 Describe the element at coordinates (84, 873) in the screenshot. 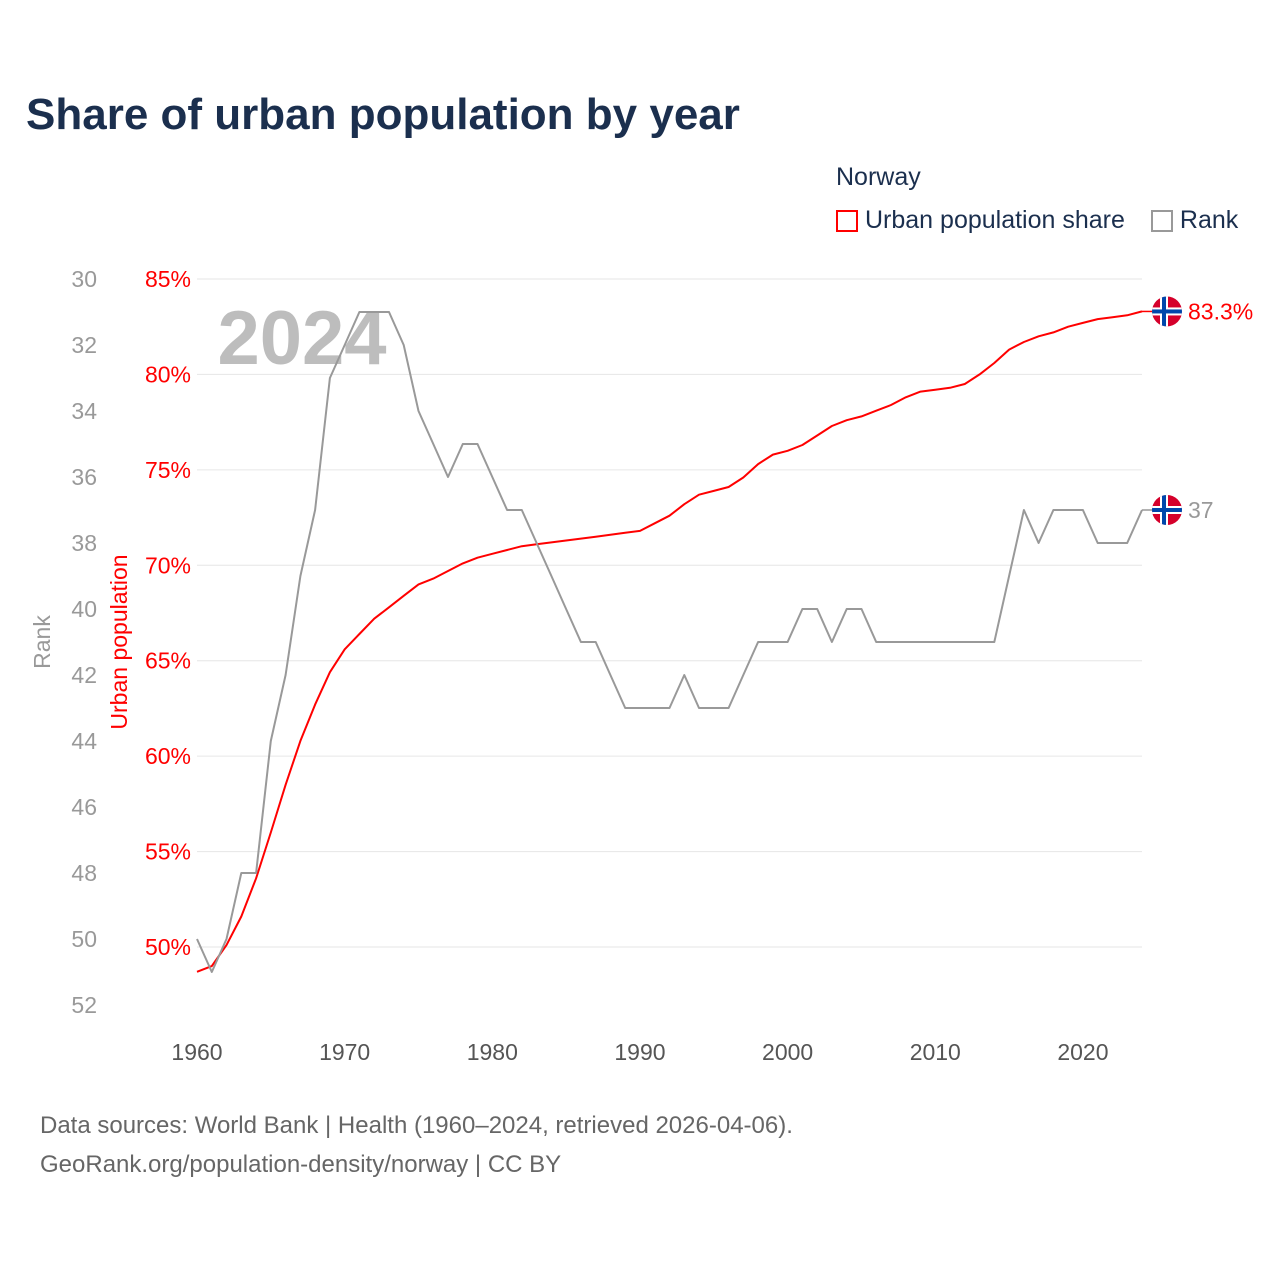

I see `rank-tick-label: 48` at that location.